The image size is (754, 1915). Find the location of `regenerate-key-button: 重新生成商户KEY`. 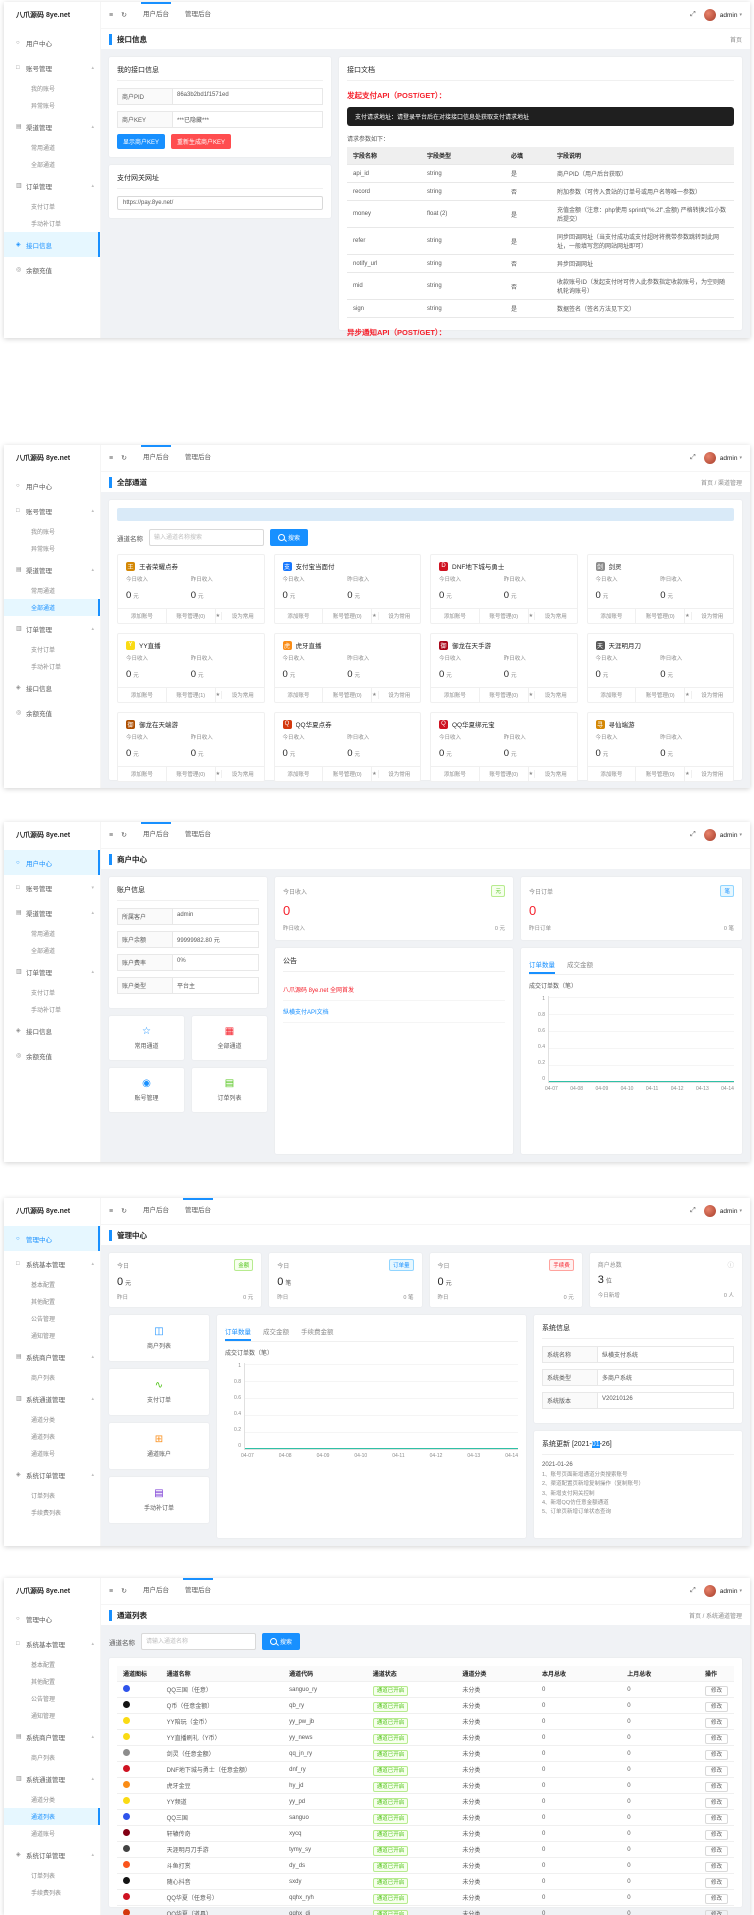

regenerate-key-button: 重新生成商户KEY is located at coordinates (201, 141).